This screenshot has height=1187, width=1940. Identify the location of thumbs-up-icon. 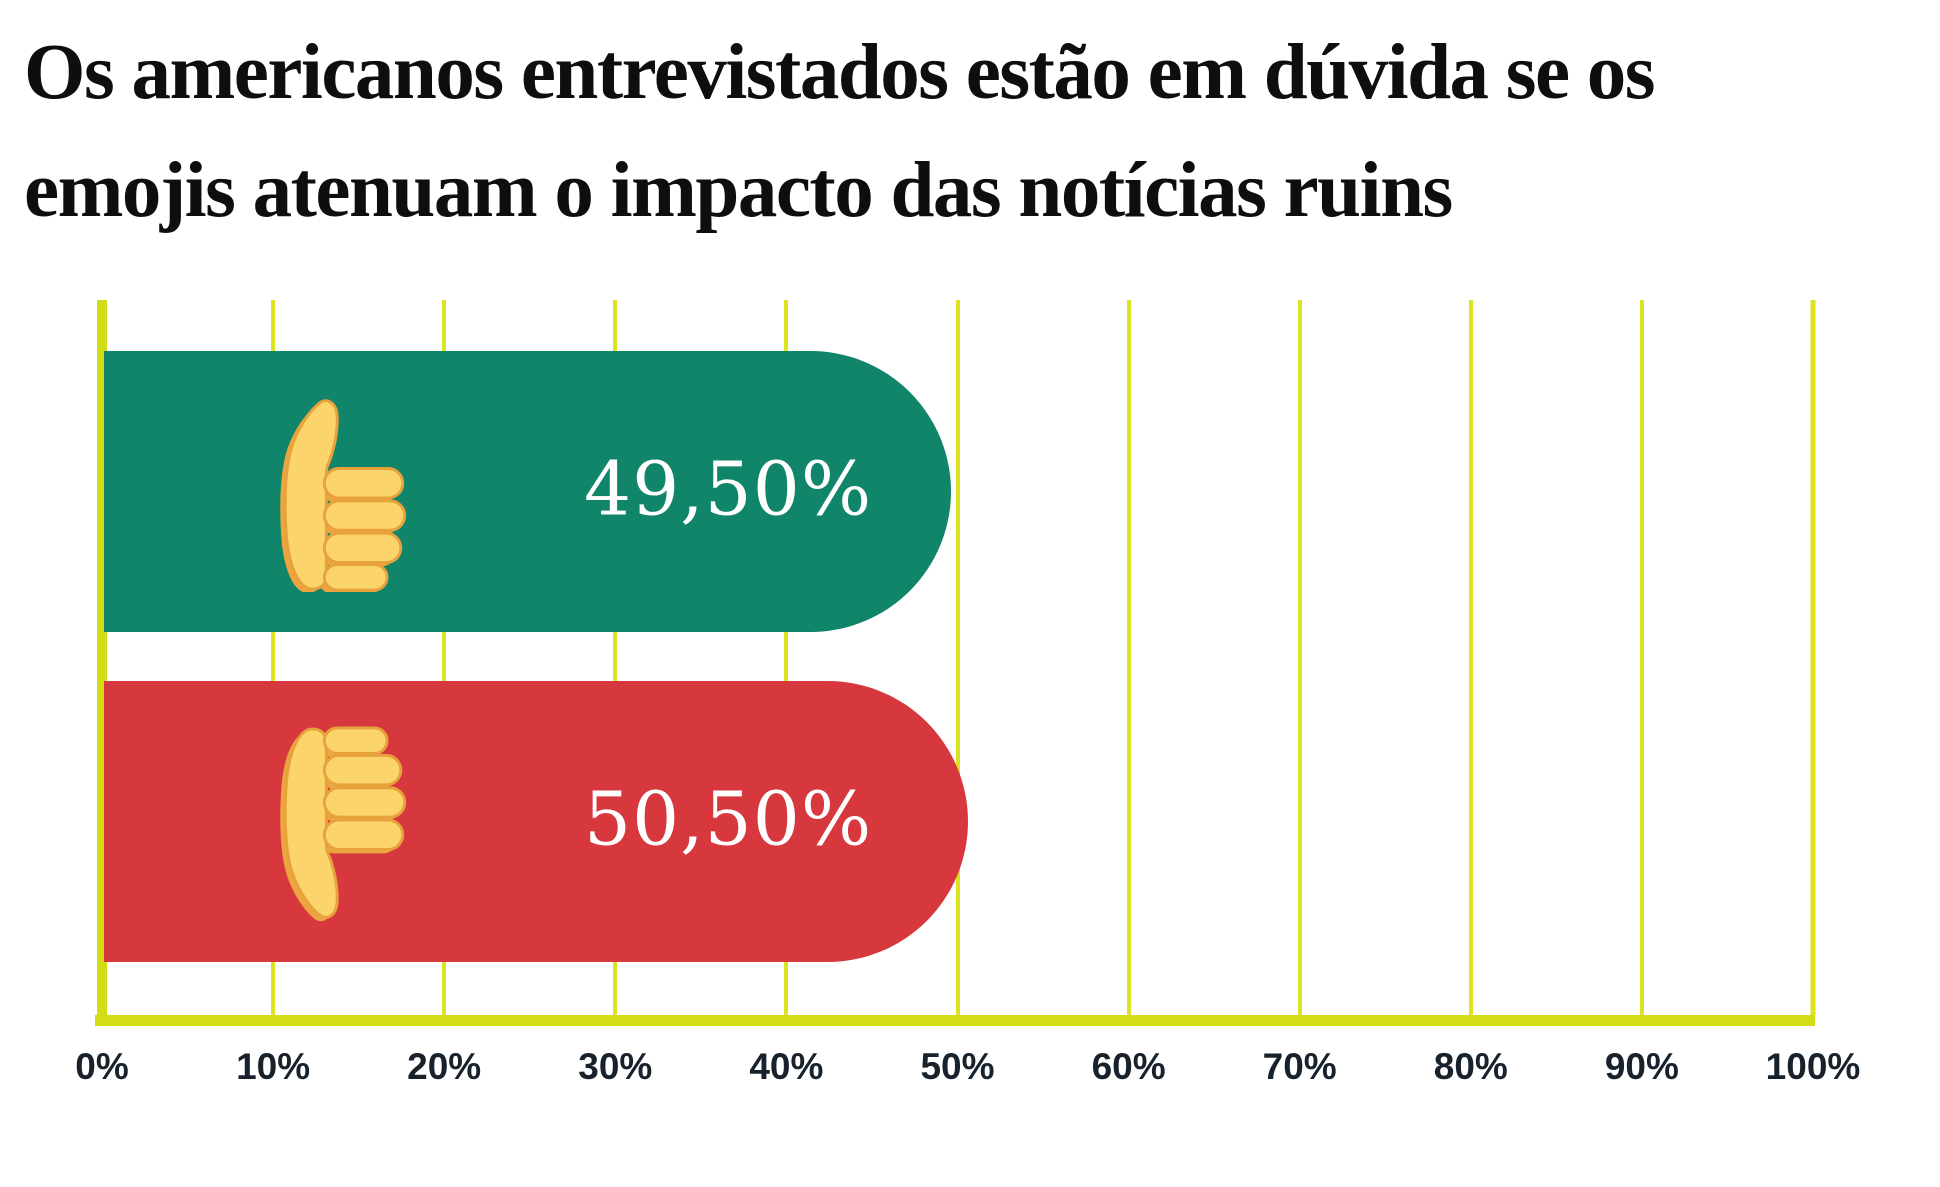
(343, 495).